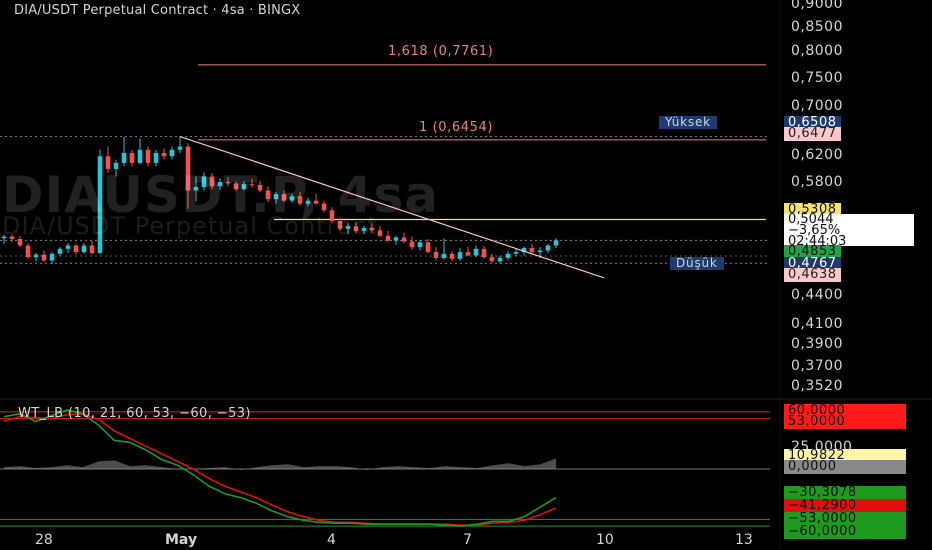 This screenshot has height=550, width=932. Describe the element at coordinates (331, 540) in the screenshot. I see `x-tick: 4` at that location.